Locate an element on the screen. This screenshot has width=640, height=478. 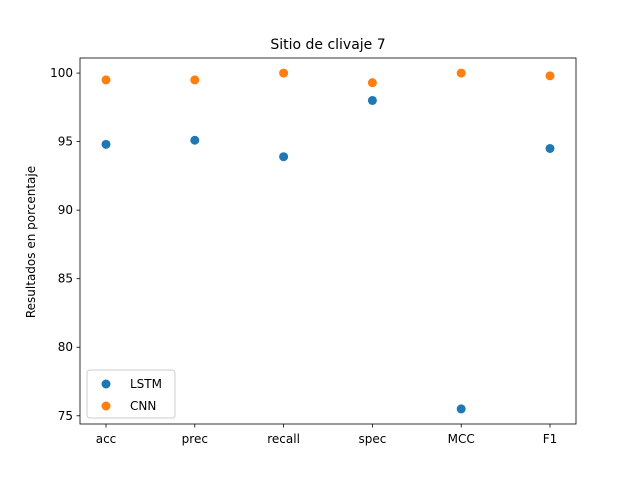
y-axis-label: Resultados en porcentaje is located at coordinates (31, 242).